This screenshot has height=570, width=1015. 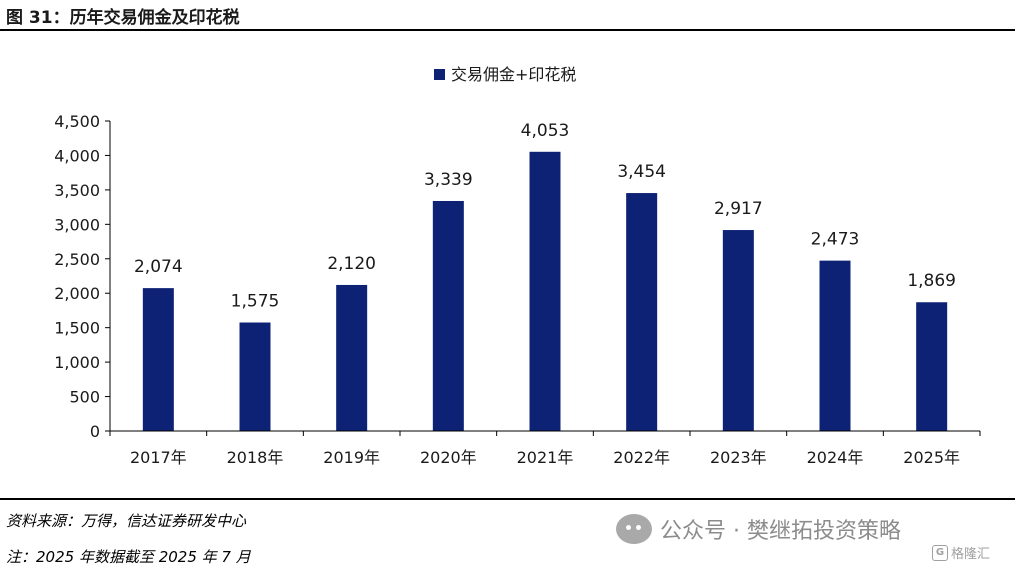 What do you see at coordinates (448, 457) in the screenshot?
I see `x-tick-label: 2020年` at bounding box center [448, 457].